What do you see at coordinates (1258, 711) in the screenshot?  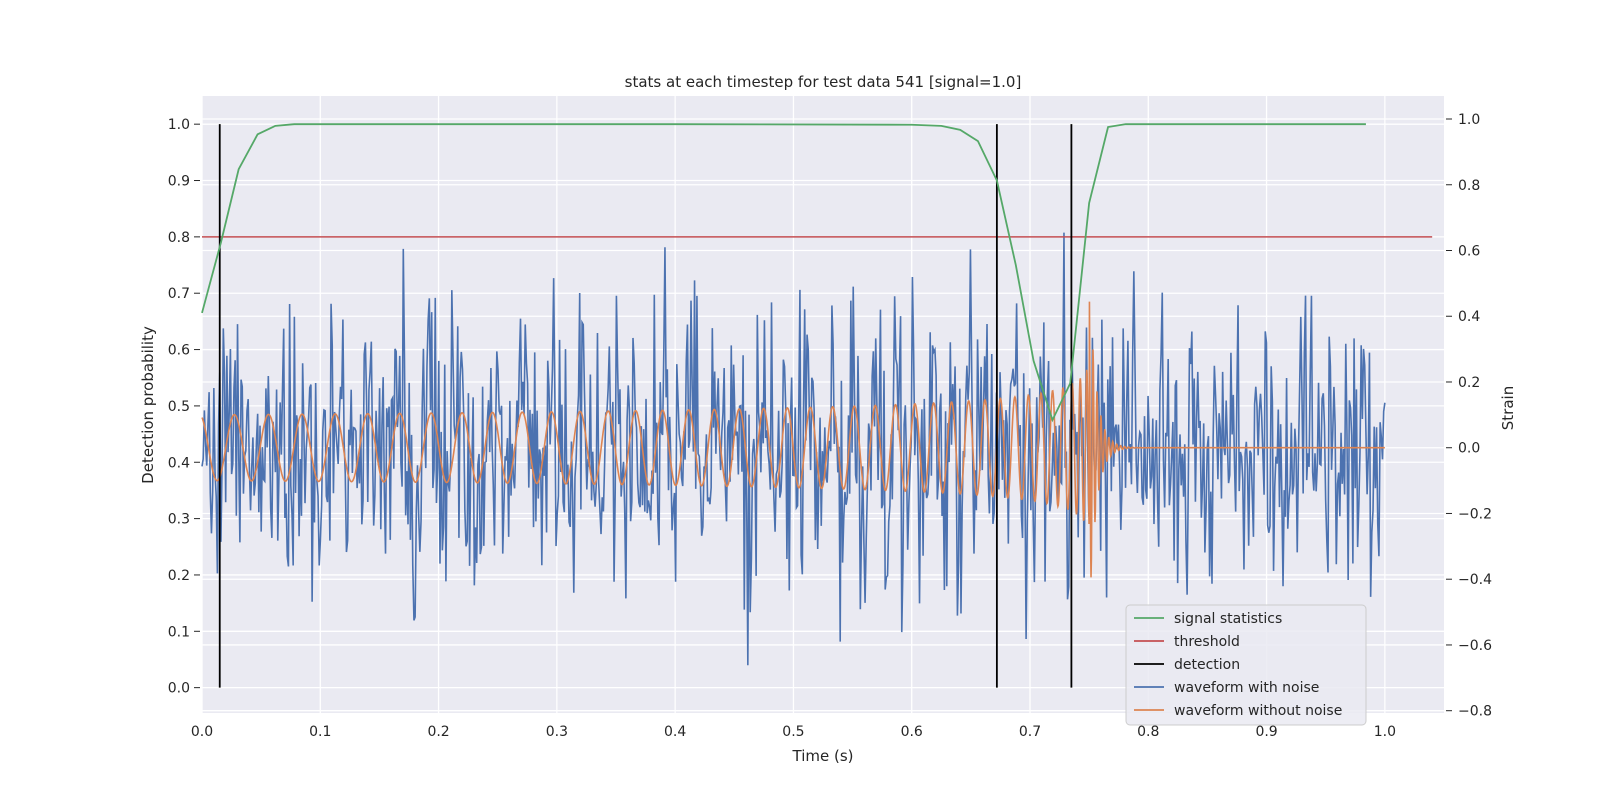 I see `legend-label: waveform without noise` at bounding box center [1258, 711].